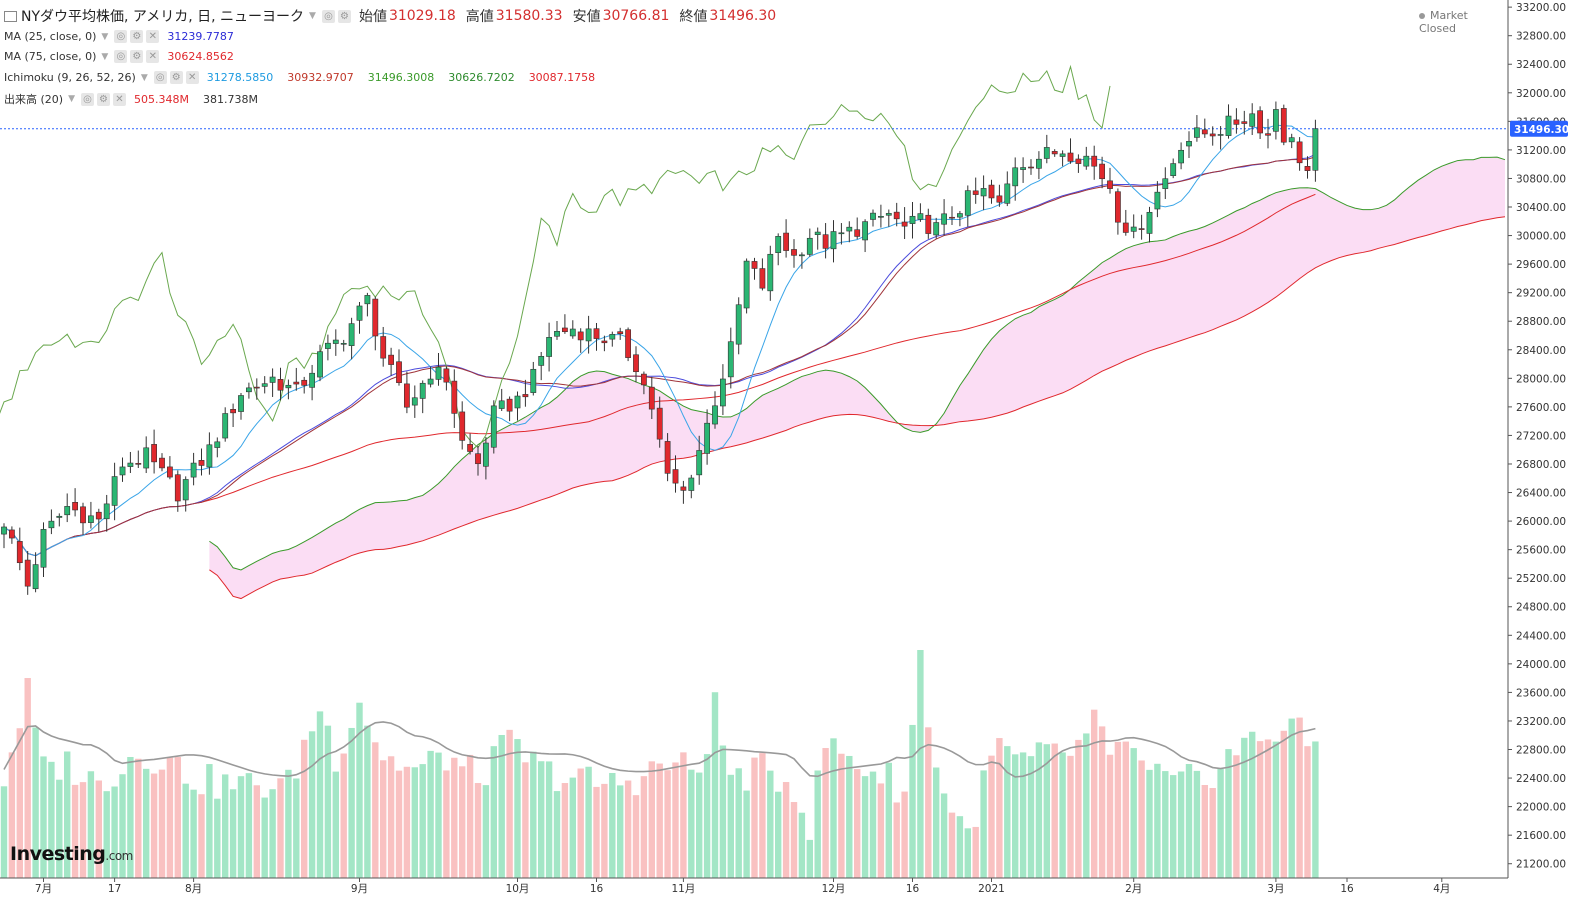 The height and width of the screenshot is (898, 1571). What do you see at coordinates (422, 16) in the screenshot?
I see `open-value: 31029.18` at bounding box center [422, 16].